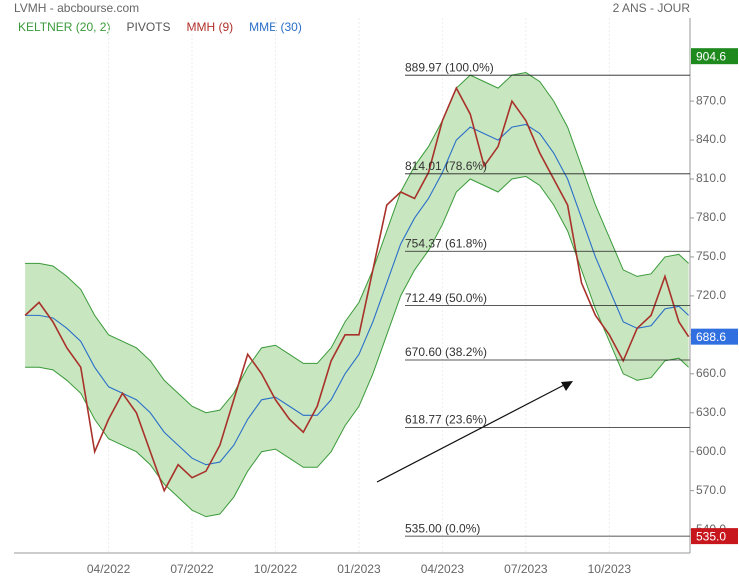 The height and width of the screenshot is (585, 739). Describe the element at coordinates (711, 100) in the screenshot. I see `y-tick-label: 870.0` at that location.